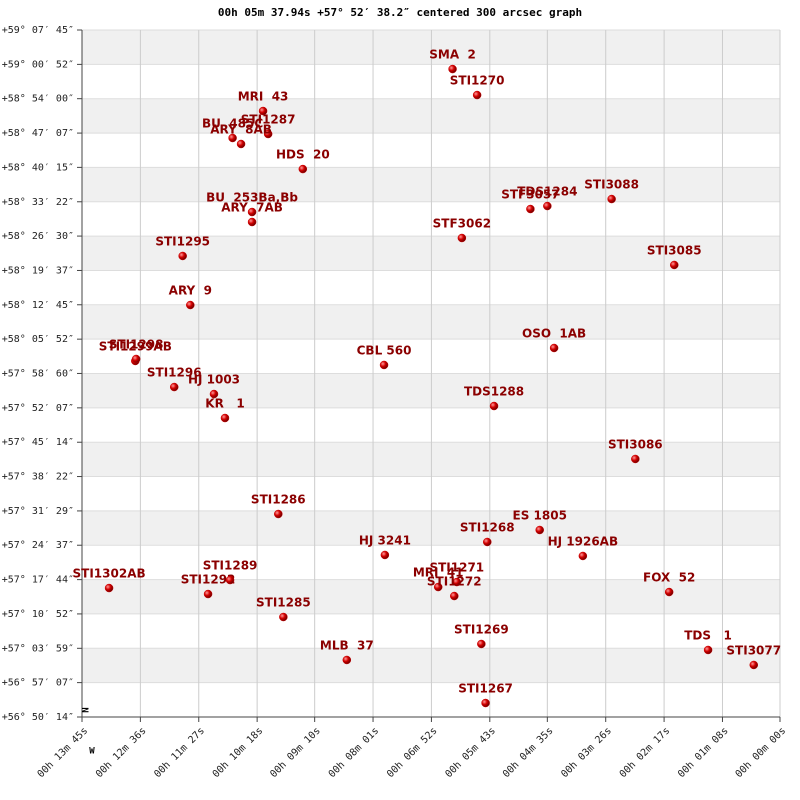 Image resolution: width=800 pixels, height=800 pixels. Describe the element at coordinates (611, 185) in the screenshot. I see `point-label: STI3088` at that location.